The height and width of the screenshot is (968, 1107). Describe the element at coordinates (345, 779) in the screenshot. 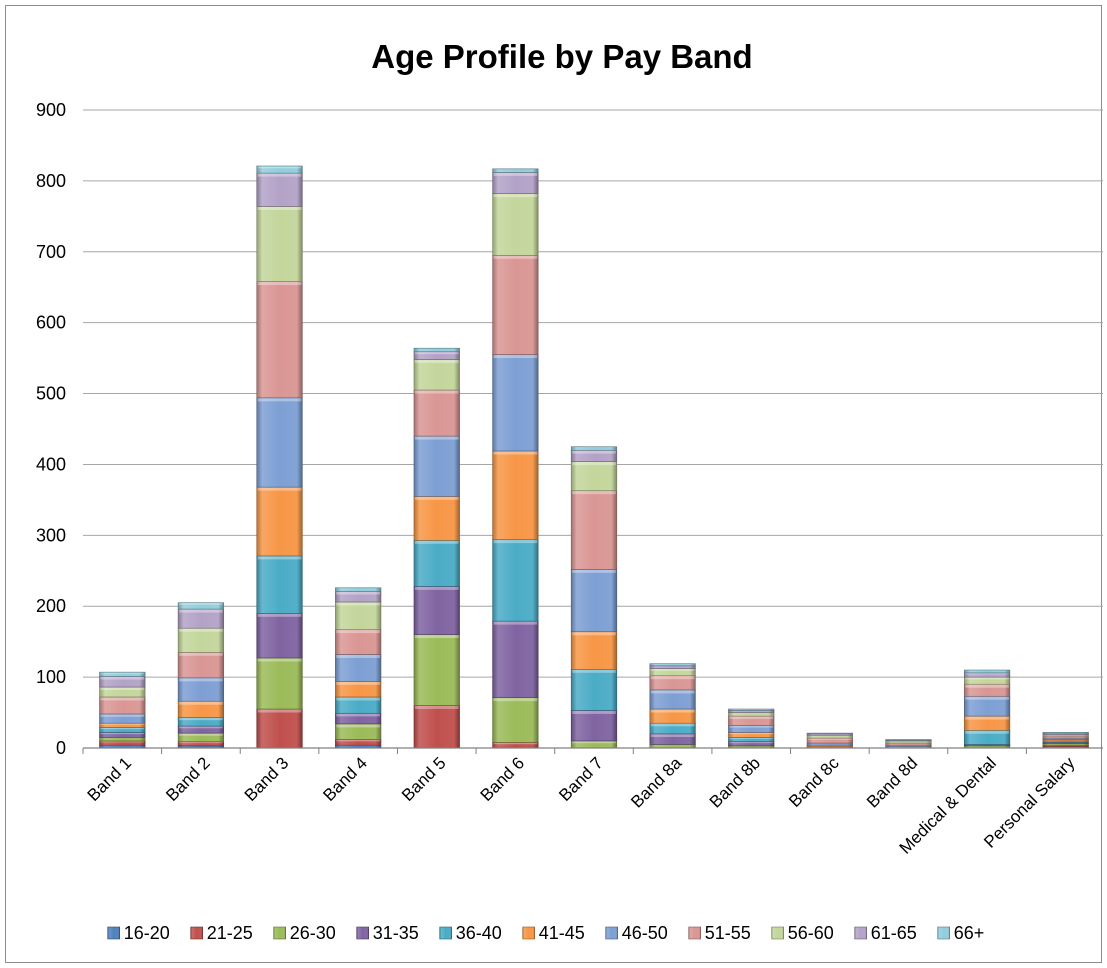

I see `x-category-label: Band 4` at that location.